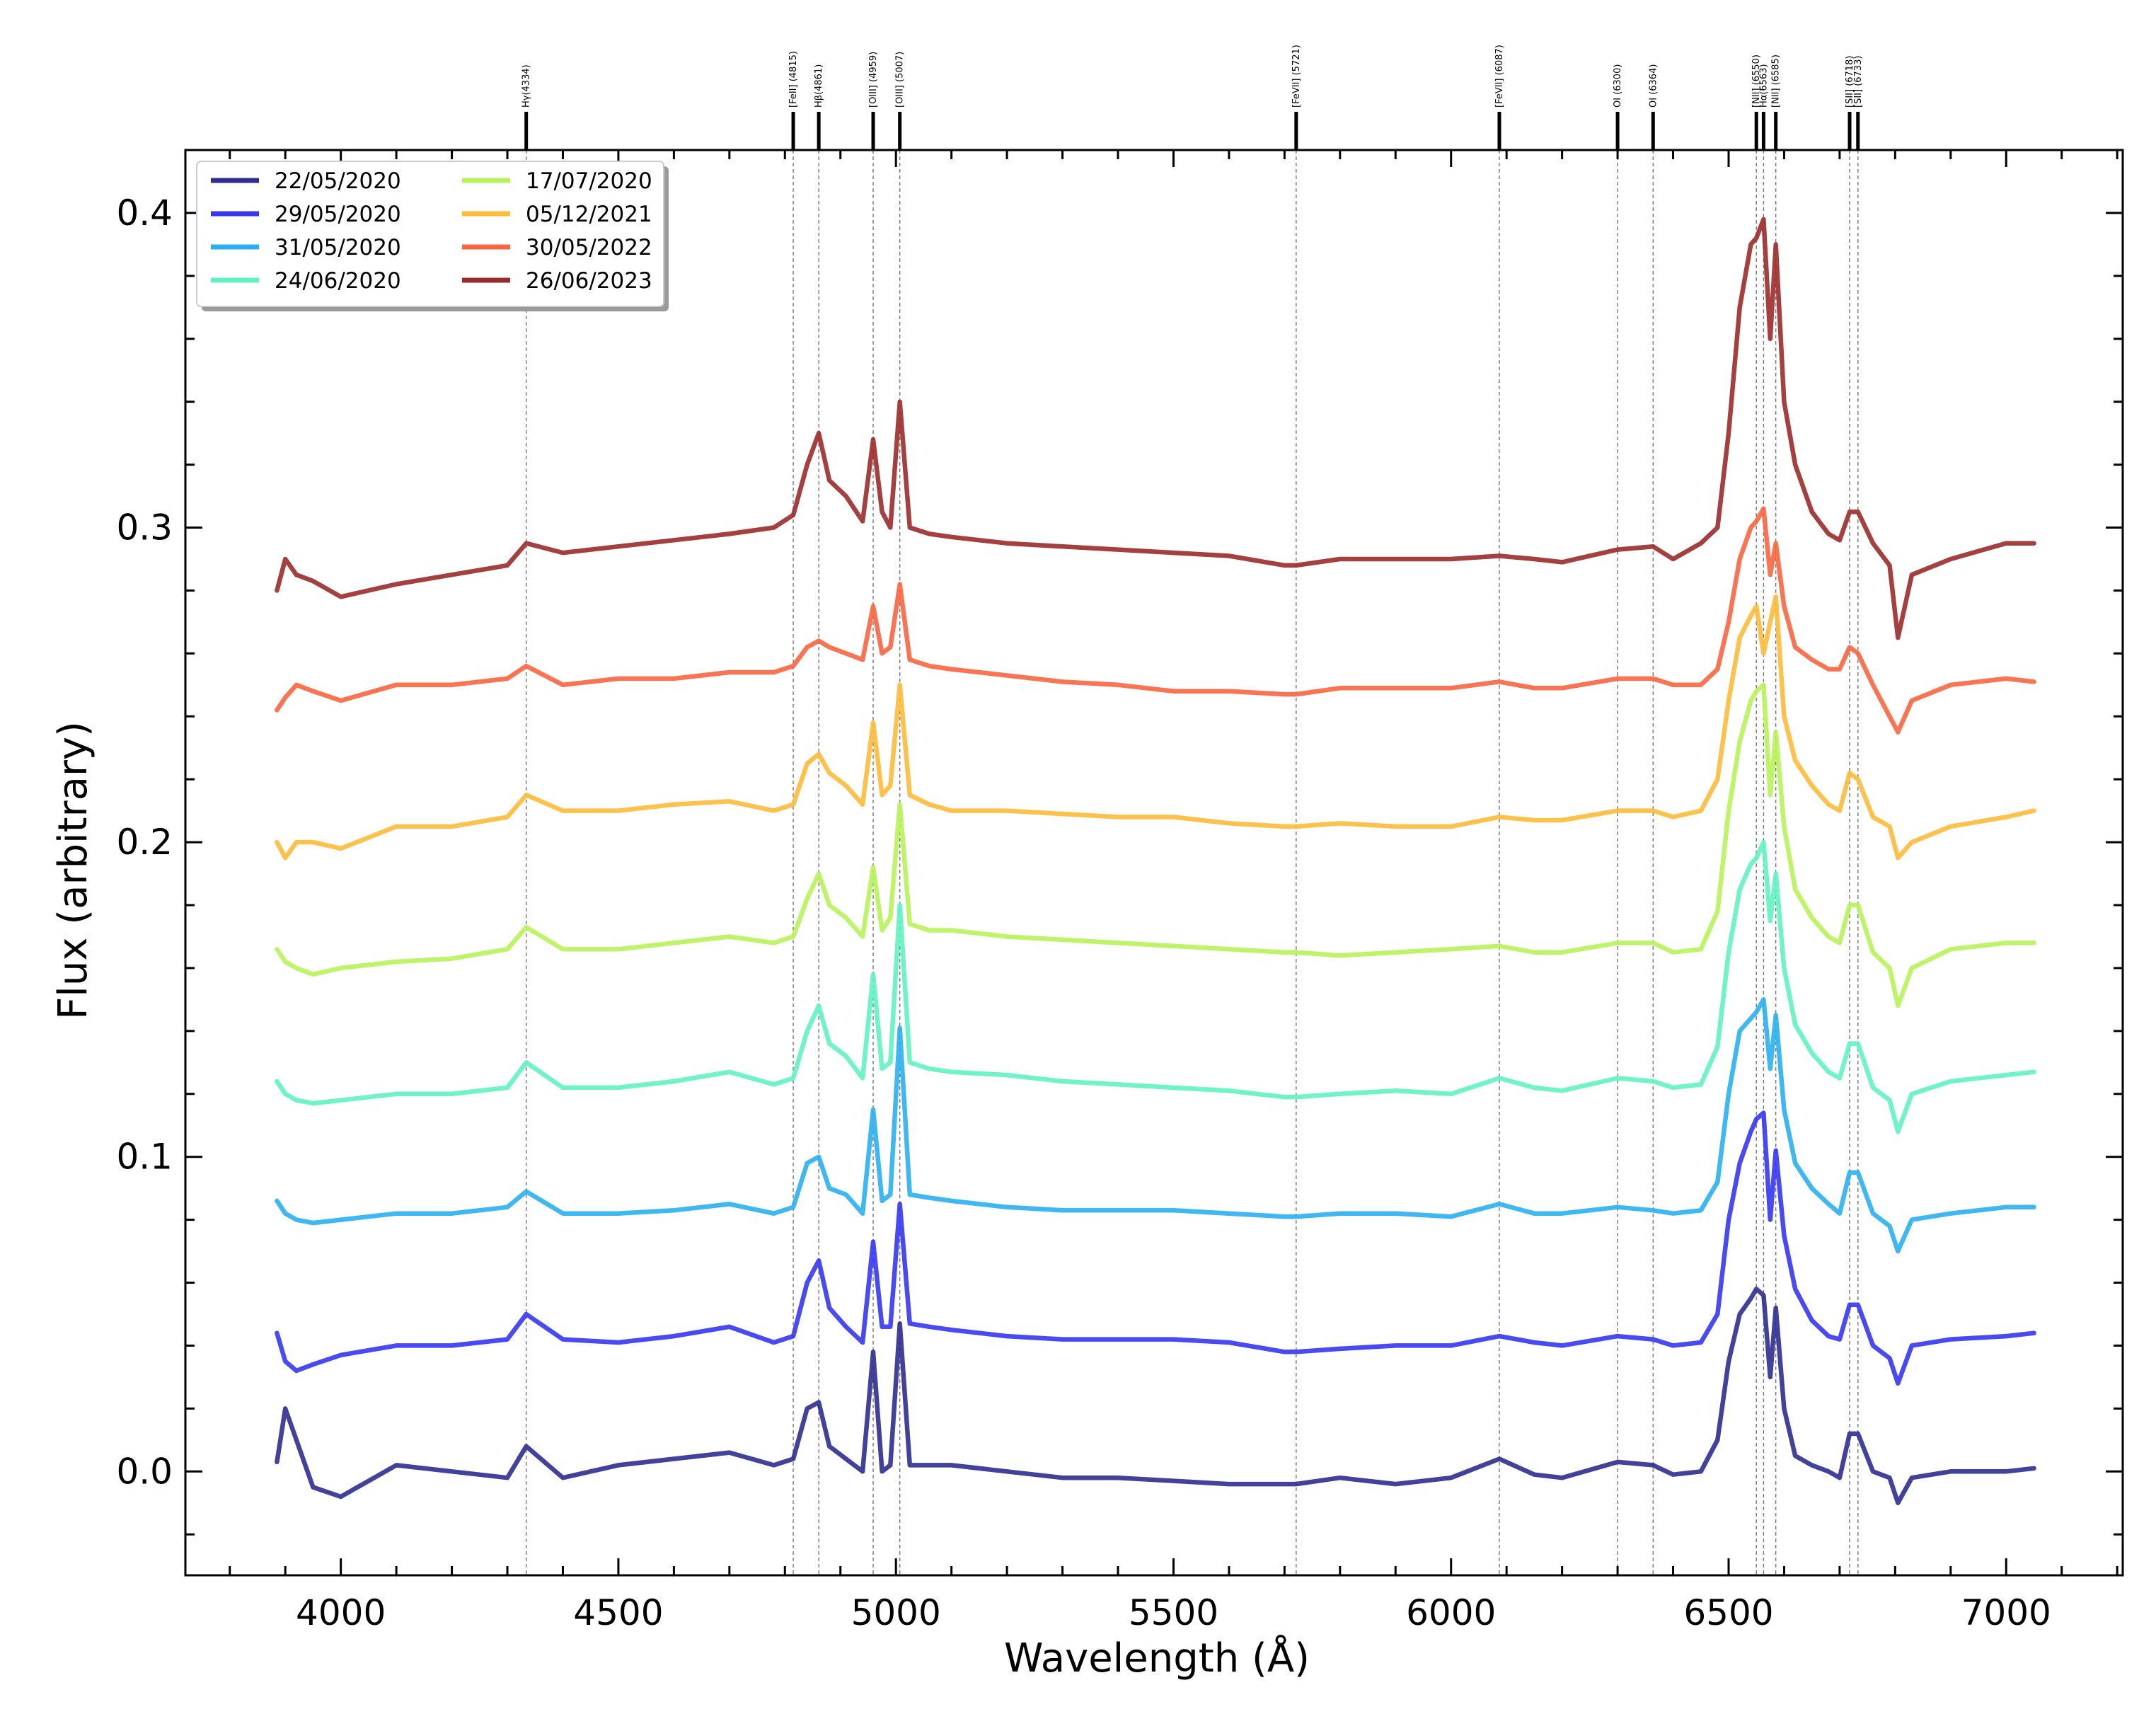 The width and height of the screenshot is (2156, 1714). I want to click on y-tick-label: 0.1, so click(144, 1158).